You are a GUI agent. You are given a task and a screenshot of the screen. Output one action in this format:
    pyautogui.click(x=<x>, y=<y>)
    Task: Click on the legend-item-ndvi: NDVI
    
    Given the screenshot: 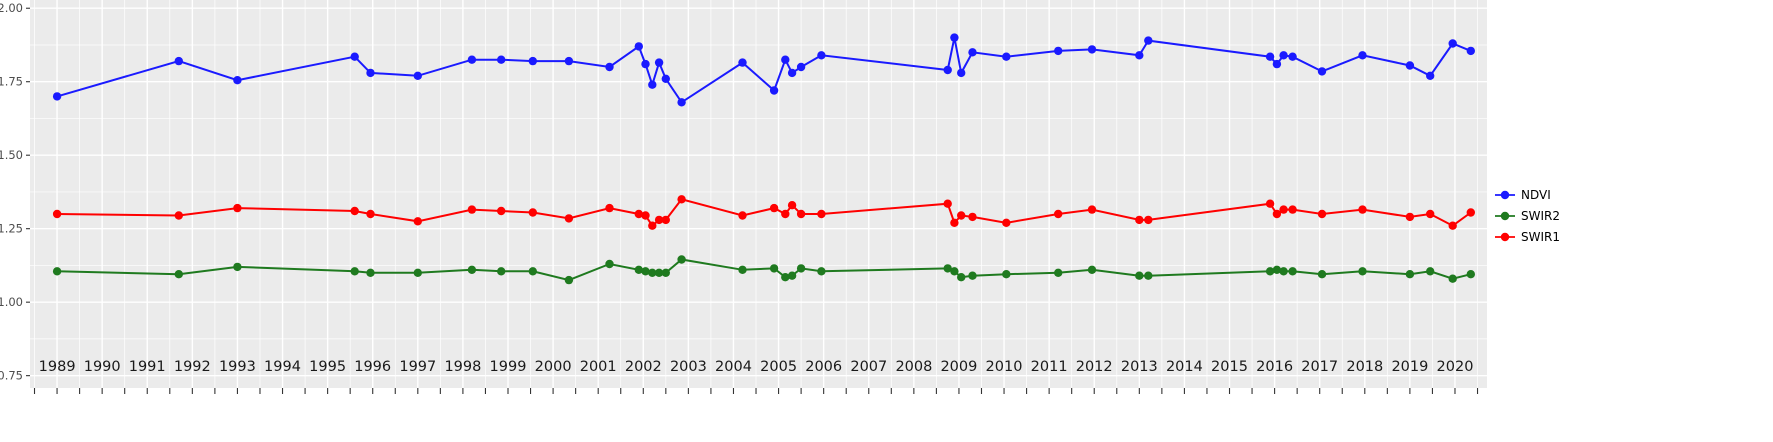 What is the action you would take?
    pyautogui.click(x=1527, y=195)
    